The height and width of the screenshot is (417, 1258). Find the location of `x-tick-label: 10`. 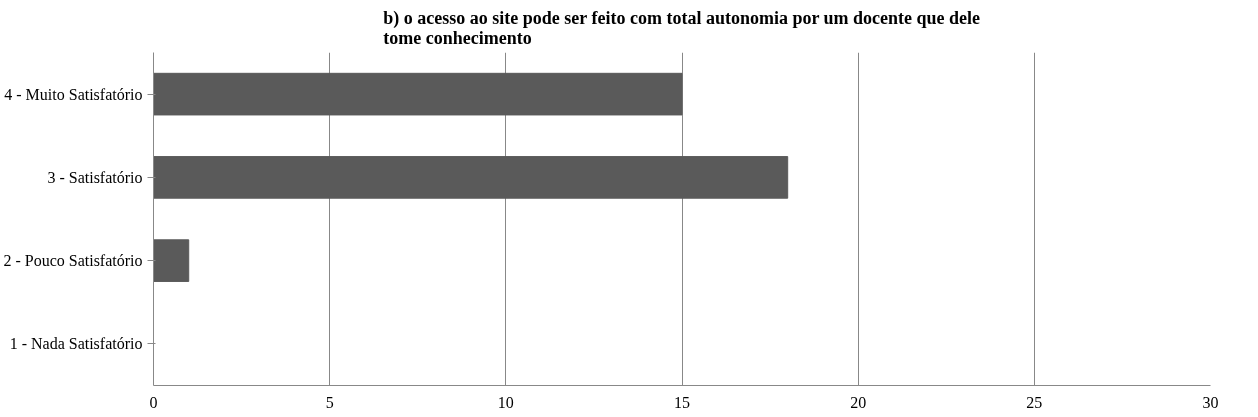

x-tick-label: 10 is located at coordinates (505, 402).